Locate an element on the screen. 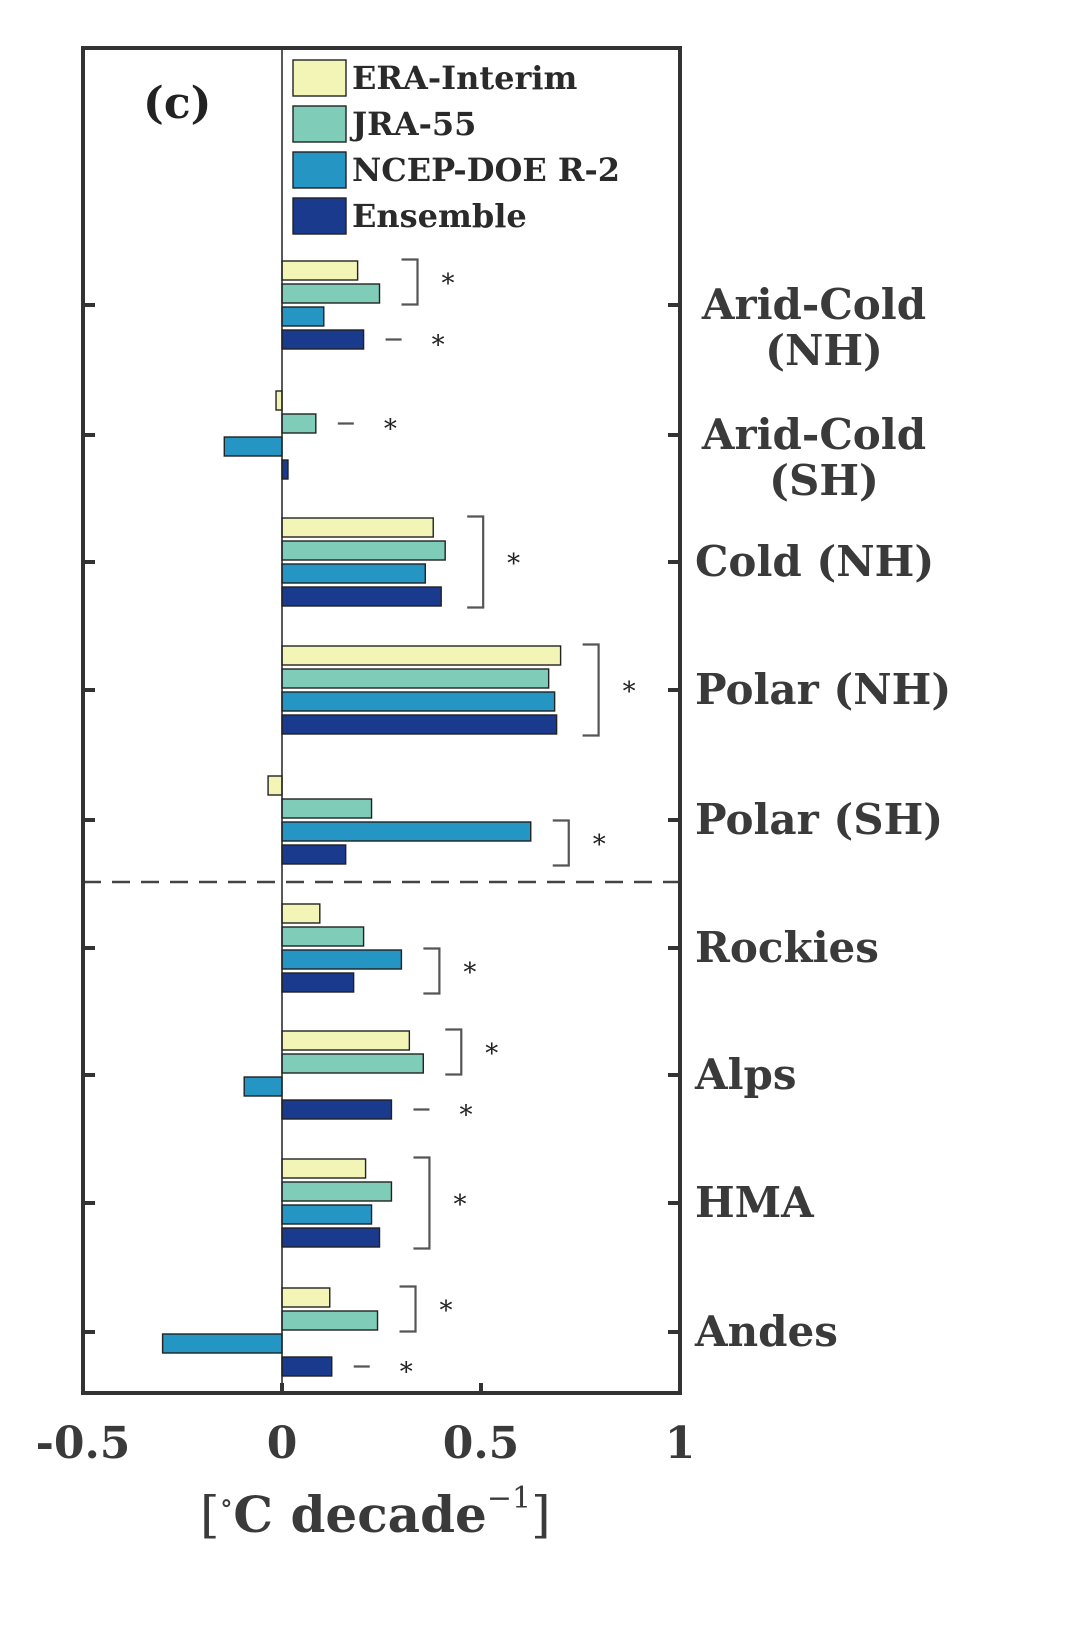 The width and height of the screenshot is (1065, 1634). x-tick-label: 1 is located at coordinates (680, 1443).